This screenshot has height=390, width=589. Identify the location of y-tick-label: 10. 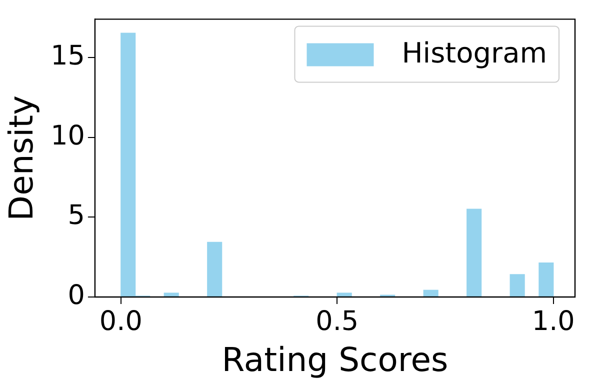
(67, 136).